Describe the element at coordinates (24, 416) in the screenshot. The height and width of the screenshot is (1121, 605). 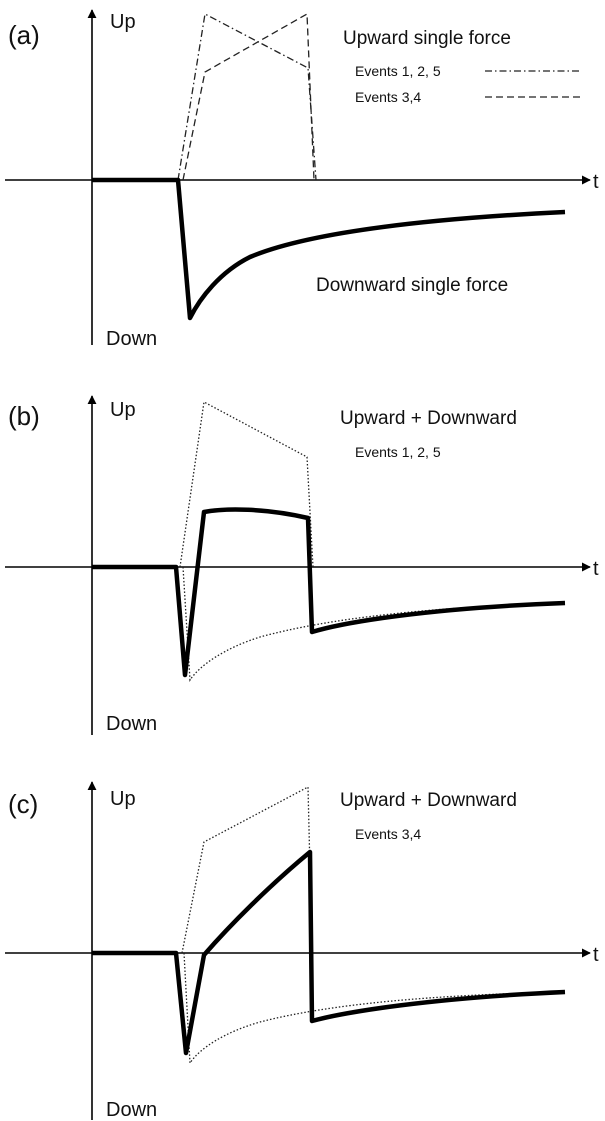
I see `panel-label: (b)` at that location.